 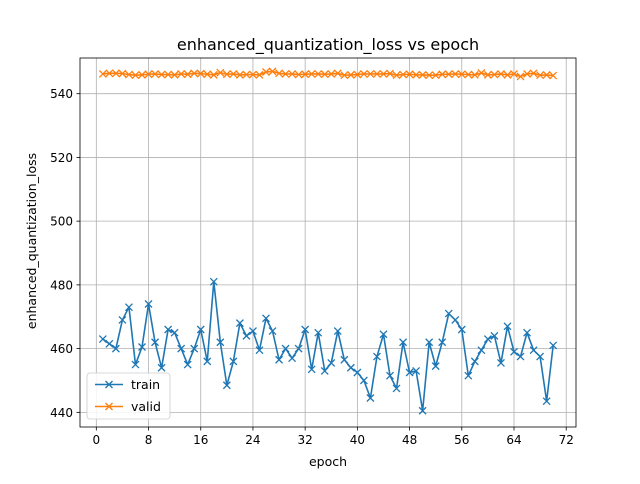 I want to click on y-tick-label: 500, so click(x=61, y=222).